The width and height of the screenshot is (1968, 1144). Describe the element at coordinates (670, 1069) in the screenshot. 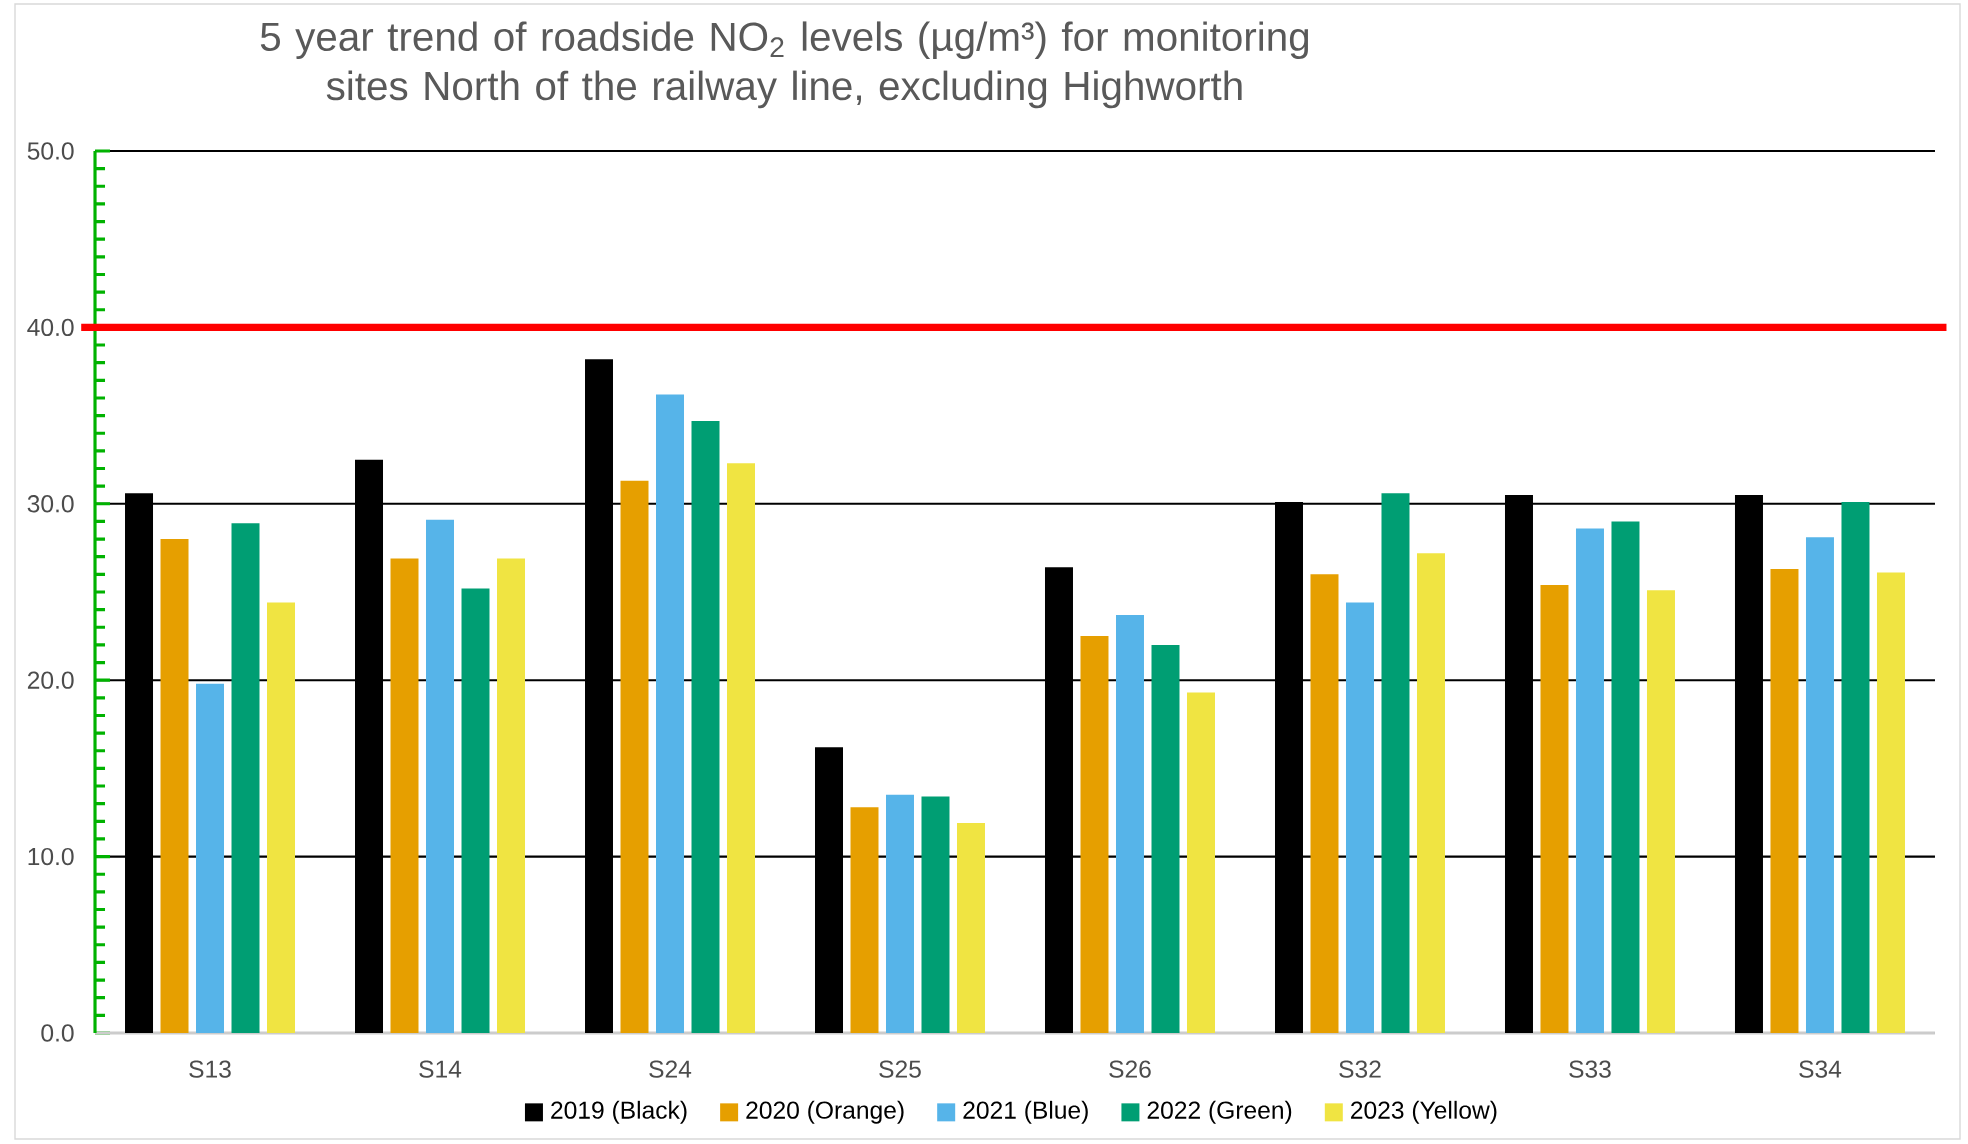

I see `x-tick-label: S24` at that location.